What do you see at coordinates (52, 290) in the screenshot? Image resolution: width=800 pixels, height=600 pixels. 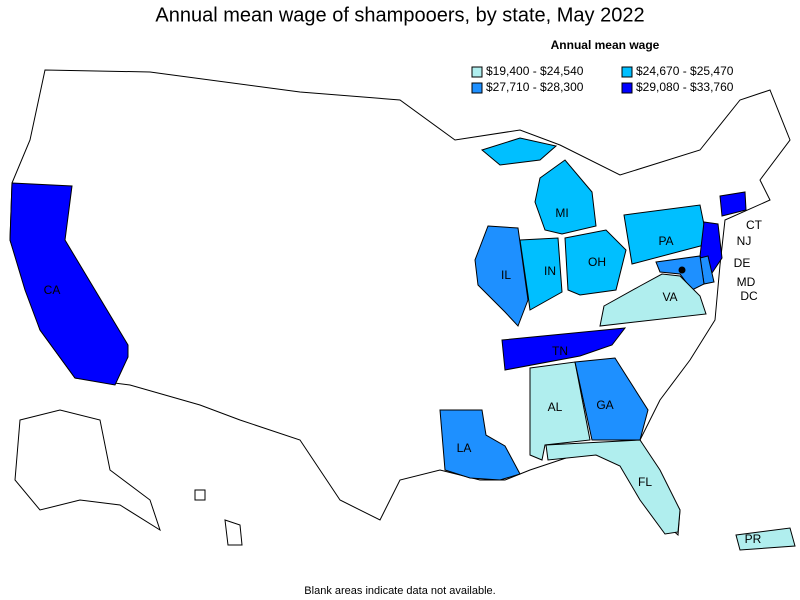 I see `state-label: CA` at bounding box center [52, 290].